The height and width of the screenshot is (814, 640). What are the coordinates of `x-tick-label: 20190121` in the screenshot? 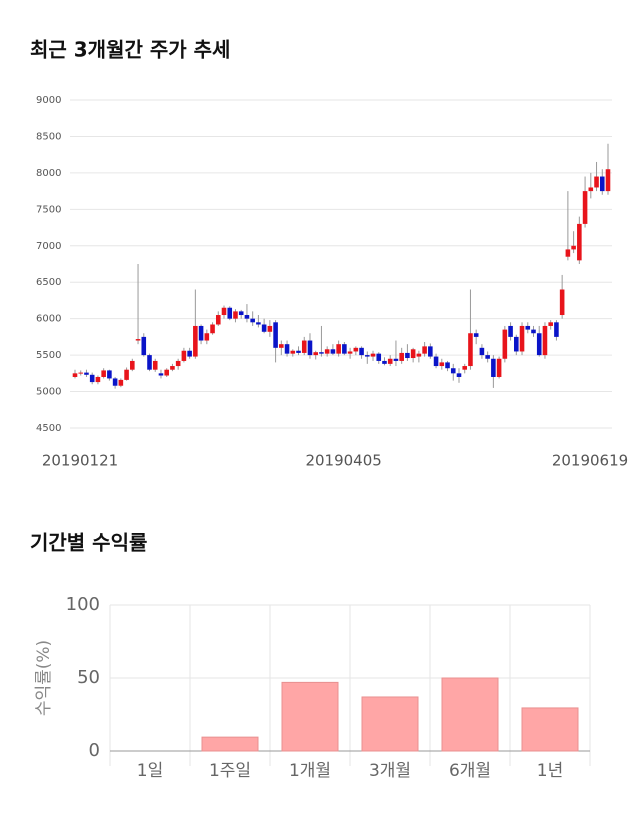 It's located at (80, 461).